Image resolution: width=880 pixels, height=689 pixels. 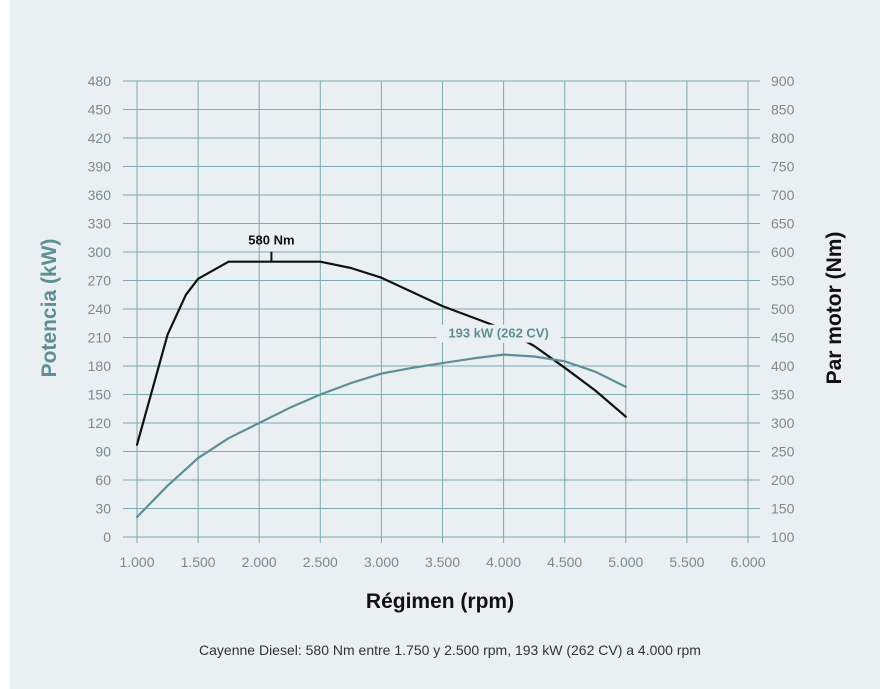 What do you see at coordinates (442, 562) in the screenshot?
I see `x-tick-label: 3.500` at bounding box center [442, 562].